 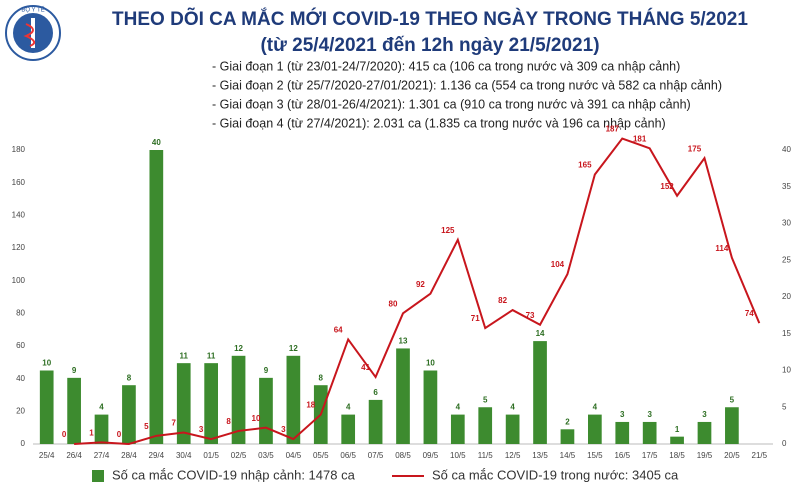 What do you see at coordinates (294, 455) in the screenshot?
I see `x-tick-label: 04/5` at bounding box center [294, 455].